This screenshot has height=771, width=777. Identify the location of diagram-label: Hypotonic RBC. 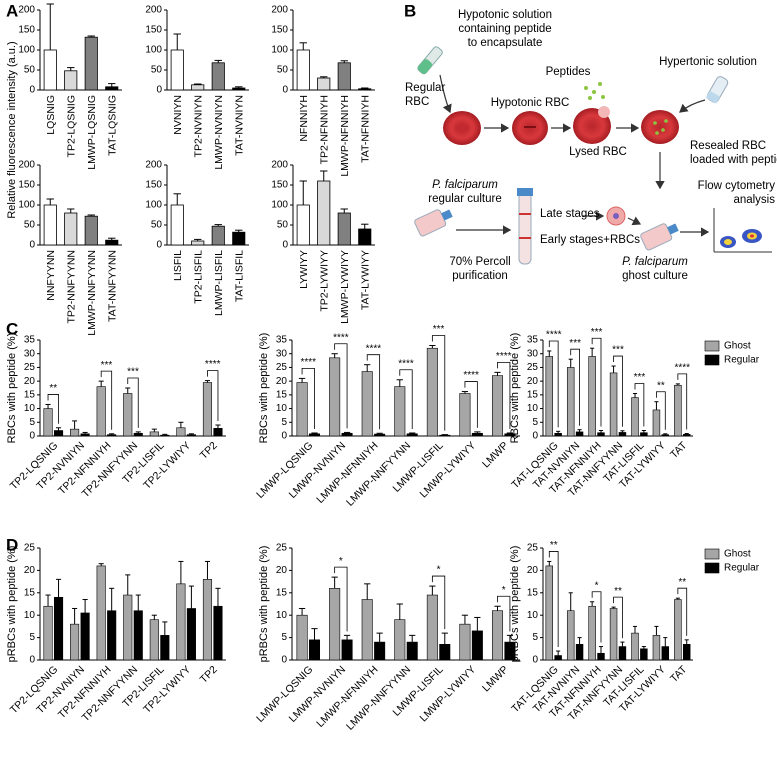
(530, 103).